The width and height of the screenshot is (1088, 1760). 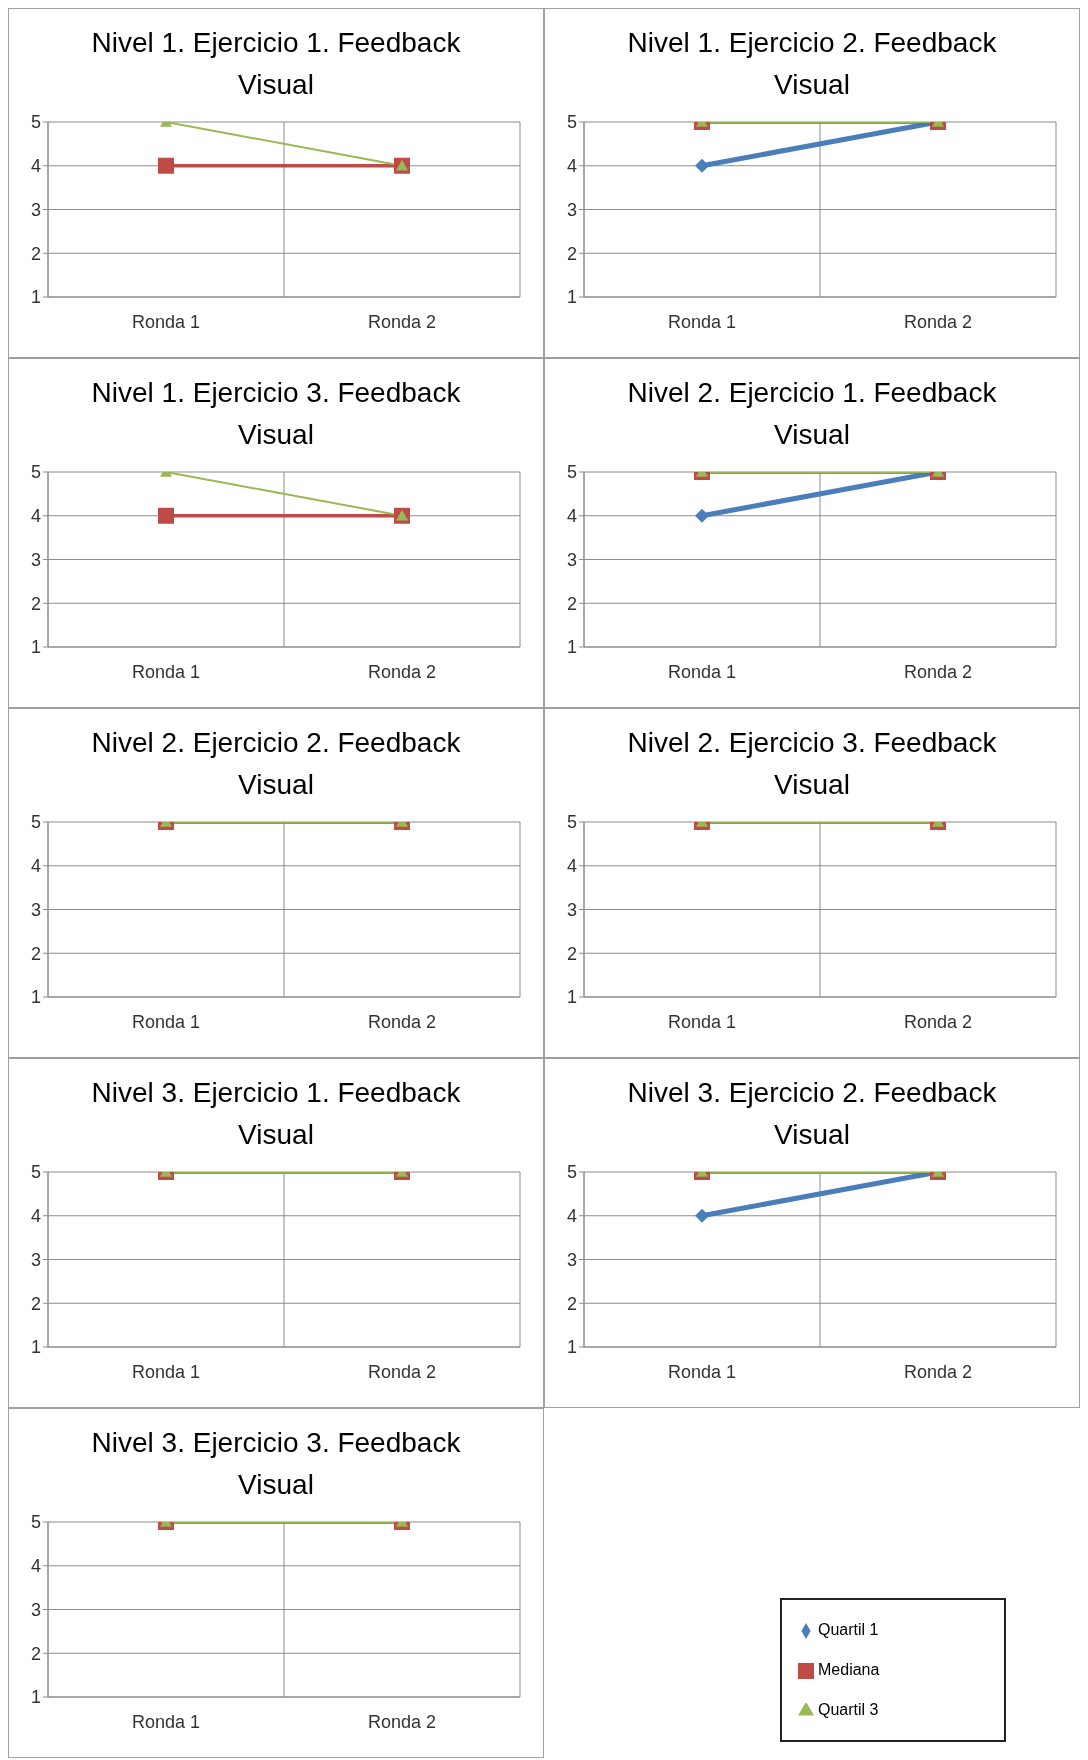 I want to click on chart-title: Nivel 1. Ejercicio 1. Feedback Visual, so click(x=276, y=64).